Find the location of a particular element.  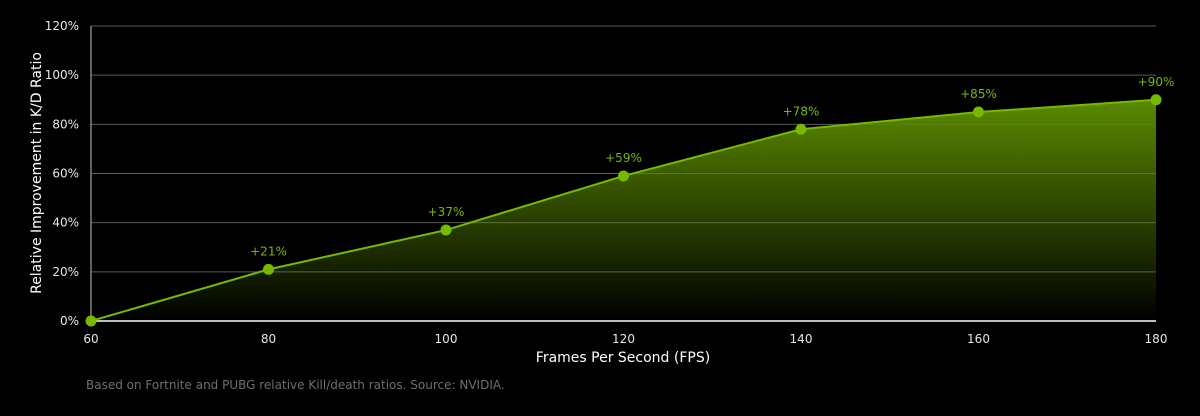

x-tick-label: 160 is located at coordinates (978, 339).